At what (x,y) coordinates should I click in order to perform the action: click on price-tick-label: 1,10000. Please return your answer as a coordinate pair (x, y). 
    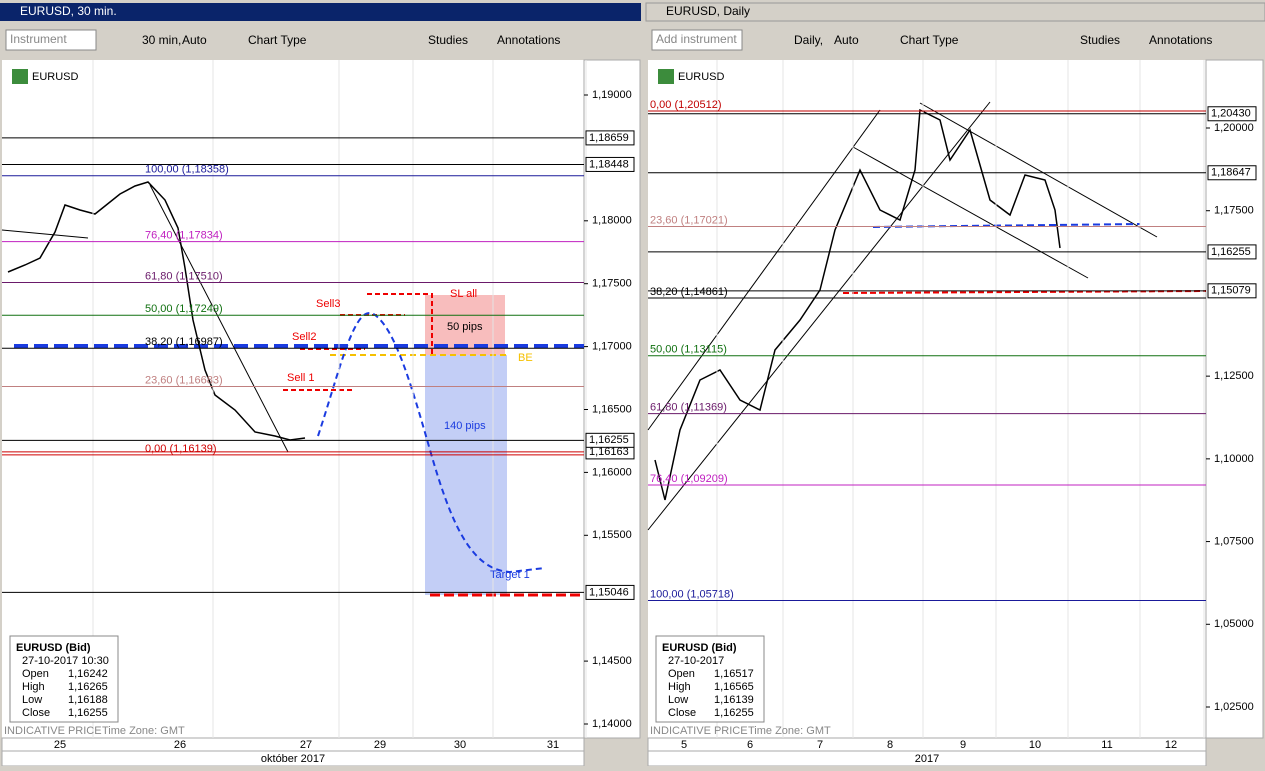
    Looking at the image, I should click on (1234, 459).